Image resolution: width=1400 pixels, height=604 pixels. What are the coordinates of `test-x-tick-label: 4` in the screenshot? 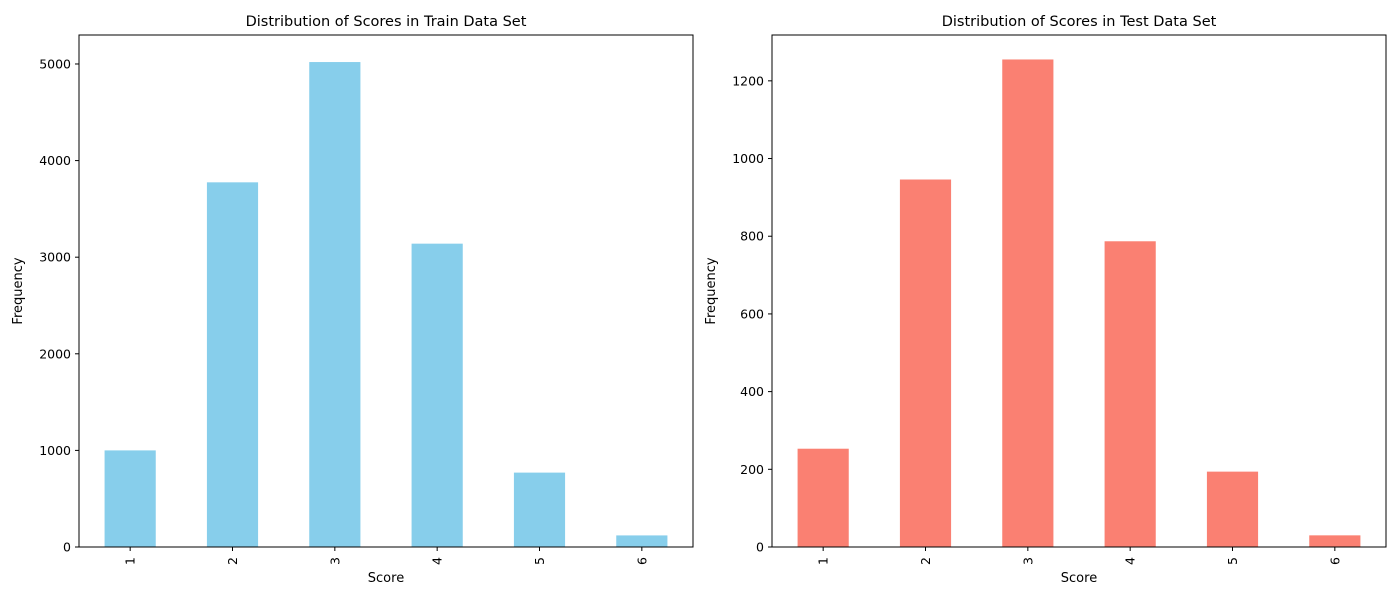 It's located at (1130, 561).